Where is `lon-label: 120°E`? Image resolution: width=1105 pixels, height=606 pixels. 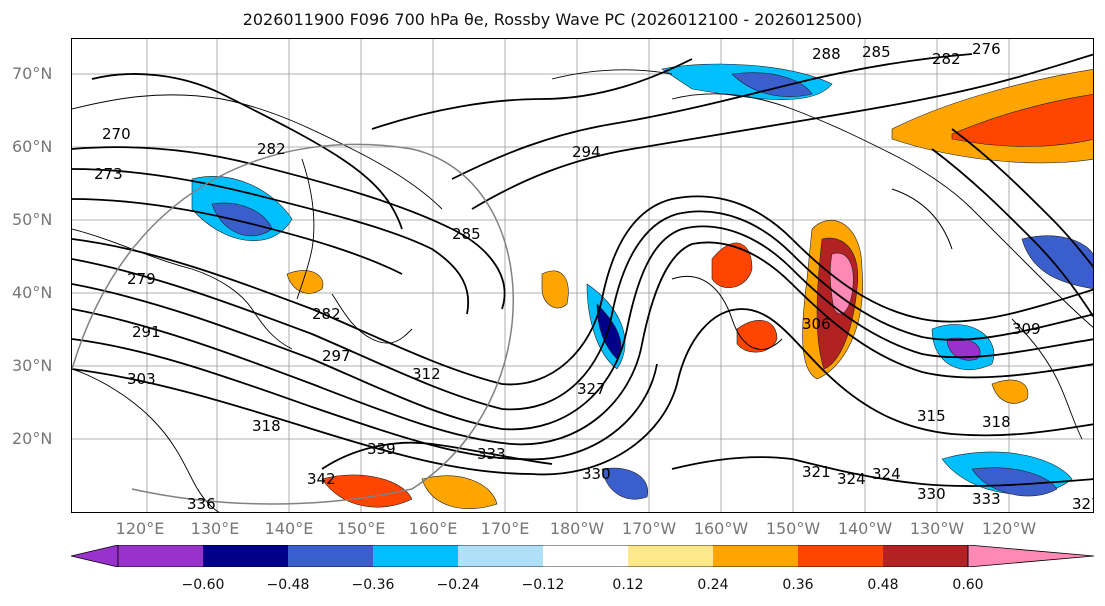
lon-label: 120°E is located at coordinates (140, 528).